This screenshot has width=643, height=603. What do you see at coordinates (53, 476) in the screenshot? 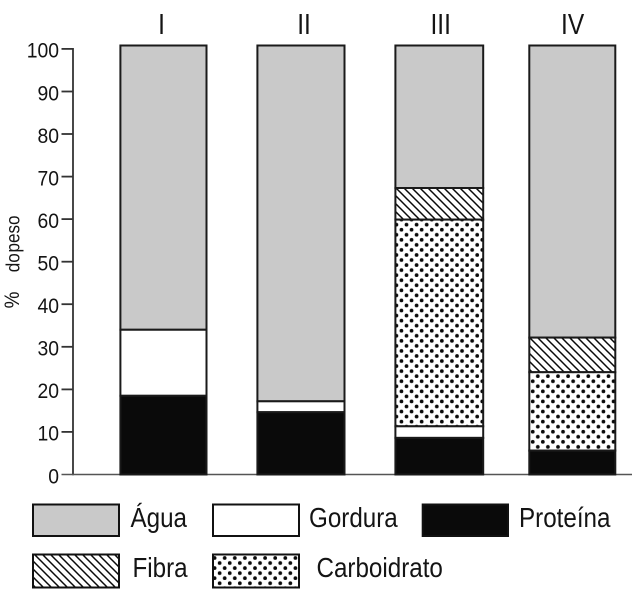
I see `svg-text: 0` at bounding box center [53, 476].